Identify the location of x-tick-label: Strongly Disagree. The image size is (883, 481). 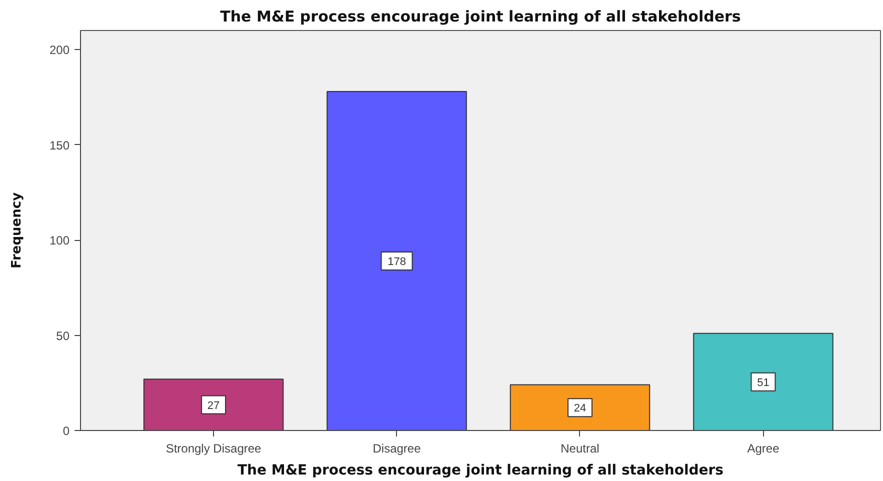
(214, 449).